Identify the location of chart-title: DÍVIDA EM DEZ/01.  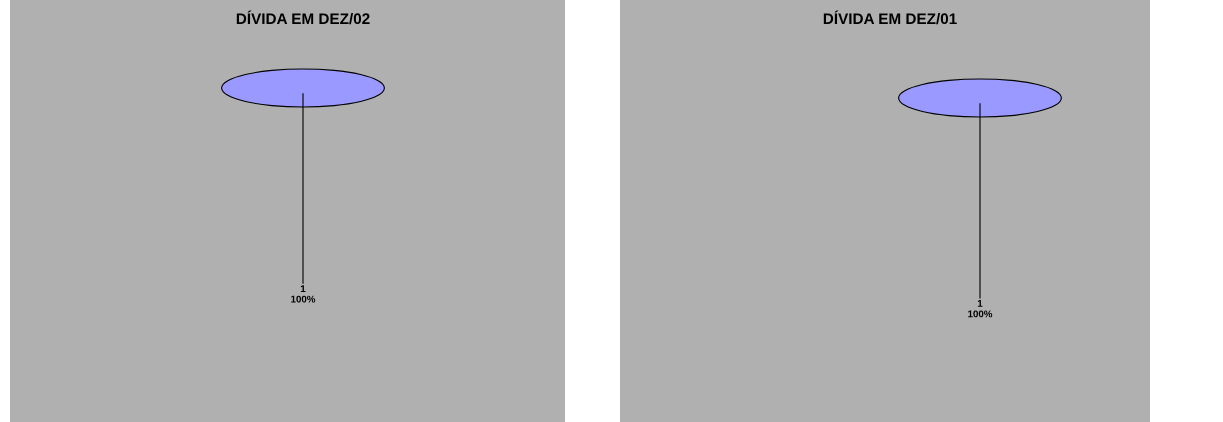
(890, 17).